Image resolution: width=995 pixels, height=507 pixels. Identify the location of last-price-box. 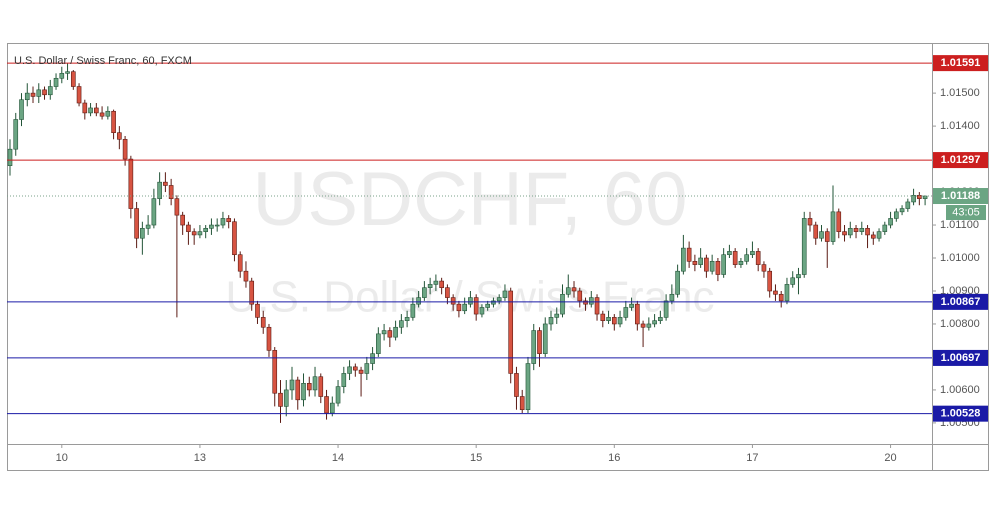
(960, 196).